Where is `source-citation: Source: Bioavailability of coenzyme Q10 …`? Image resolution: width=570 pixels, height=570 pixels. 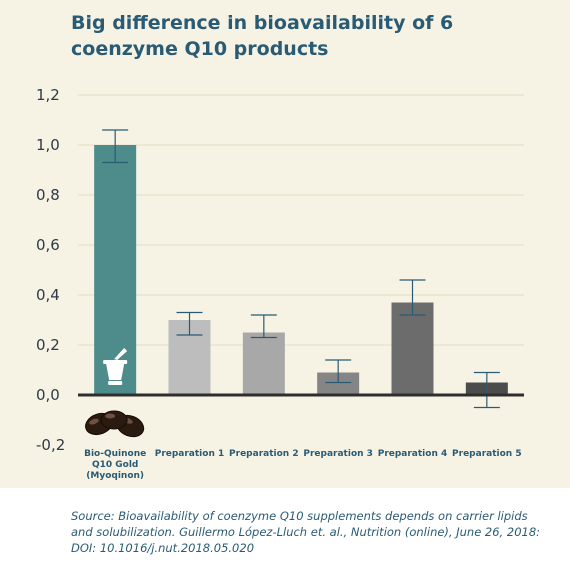
source-citation: Source: Bioavailability of coenzyme Q10 … is located at coordinates (306, 532).